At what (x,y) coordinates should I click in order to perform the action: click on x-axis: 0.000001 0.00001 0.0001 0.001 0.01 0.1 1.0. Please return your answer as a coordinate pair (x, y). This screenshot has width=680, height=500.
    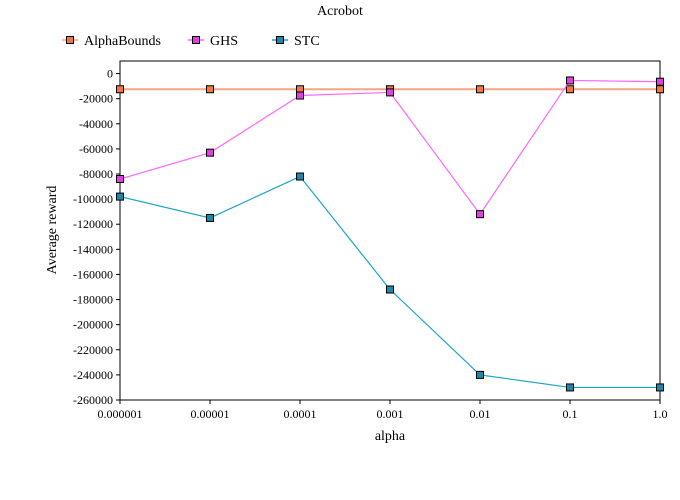
    Looking at the image, I should click on (383, 410).